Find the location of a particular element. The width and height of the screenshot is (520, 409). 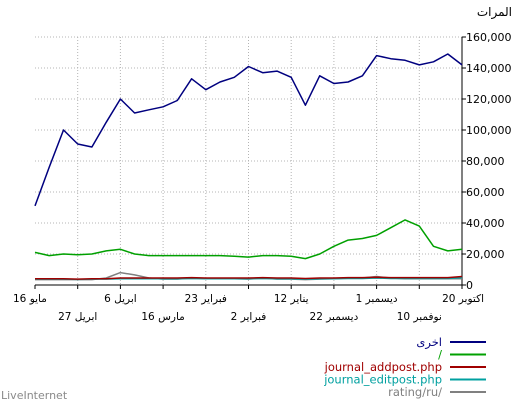

y-tick-label: 20,000 is located at coordinates (485, 254).